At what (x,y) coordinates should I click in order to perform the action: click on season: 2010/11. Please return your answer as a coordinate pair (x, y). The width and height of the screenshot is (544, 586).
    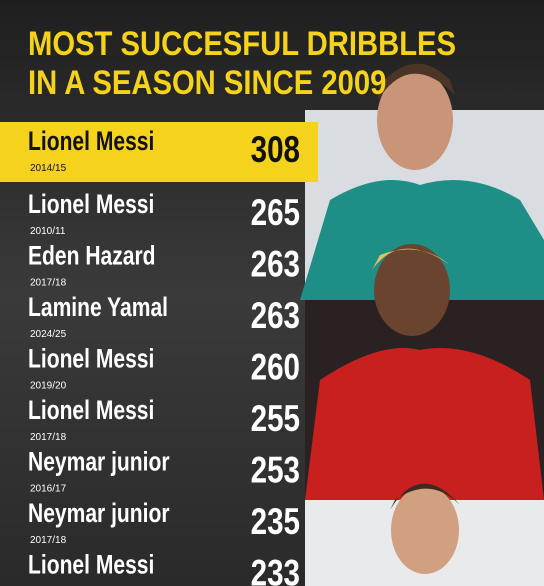
    Looking at the image, I should click on (48, 231).